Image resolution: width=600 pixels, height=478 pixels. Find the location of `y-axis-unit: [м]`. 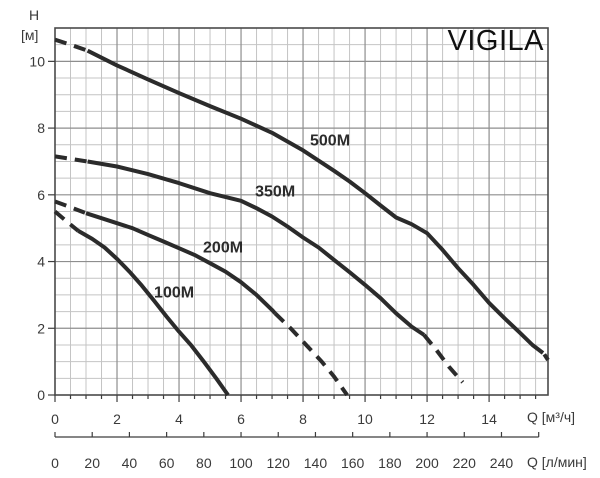

y-axis-unit: [м] is located at coordinates (30, 35).